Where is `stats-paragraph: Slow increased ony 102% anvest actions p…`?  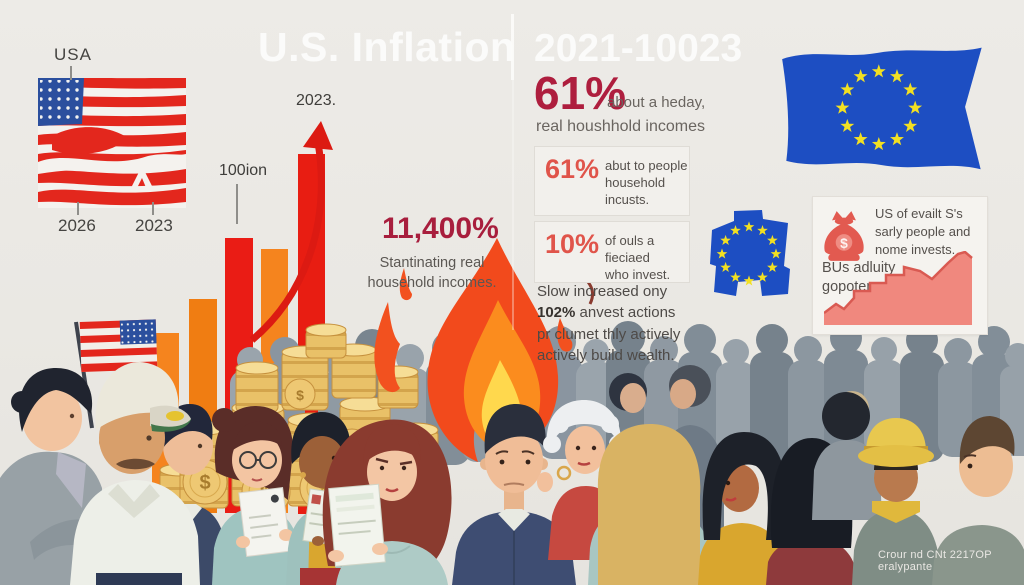
stats-paragraph: Slow increased ony 102% anvest actions p… is located at coordinates (609, 323).